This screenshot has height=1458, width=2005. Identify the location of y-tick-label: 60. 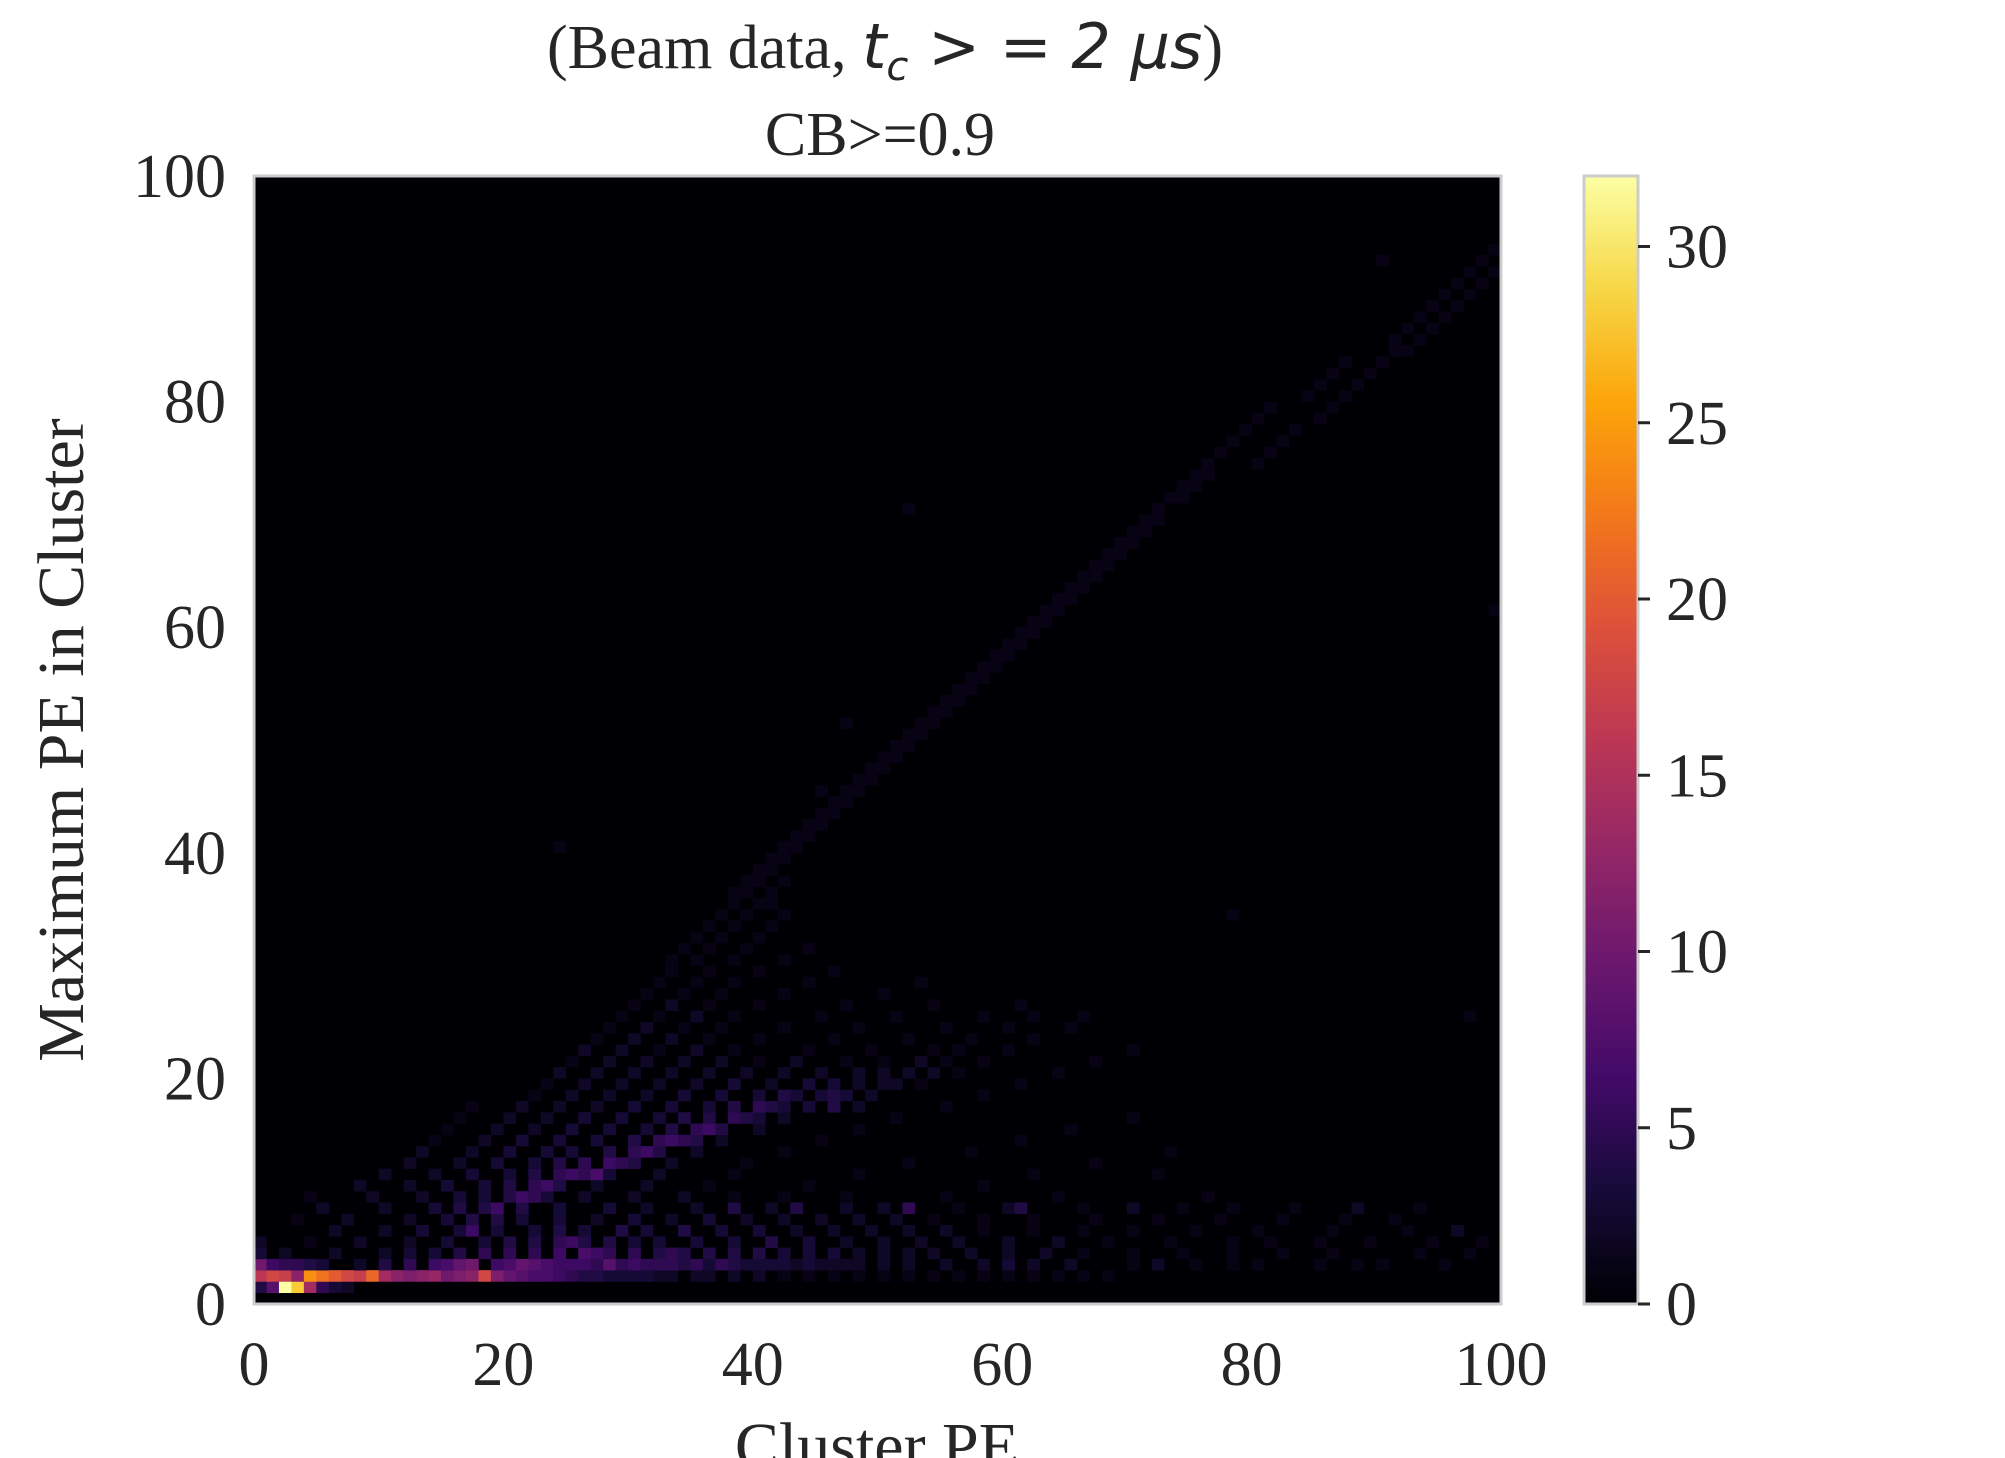
(195, 628).